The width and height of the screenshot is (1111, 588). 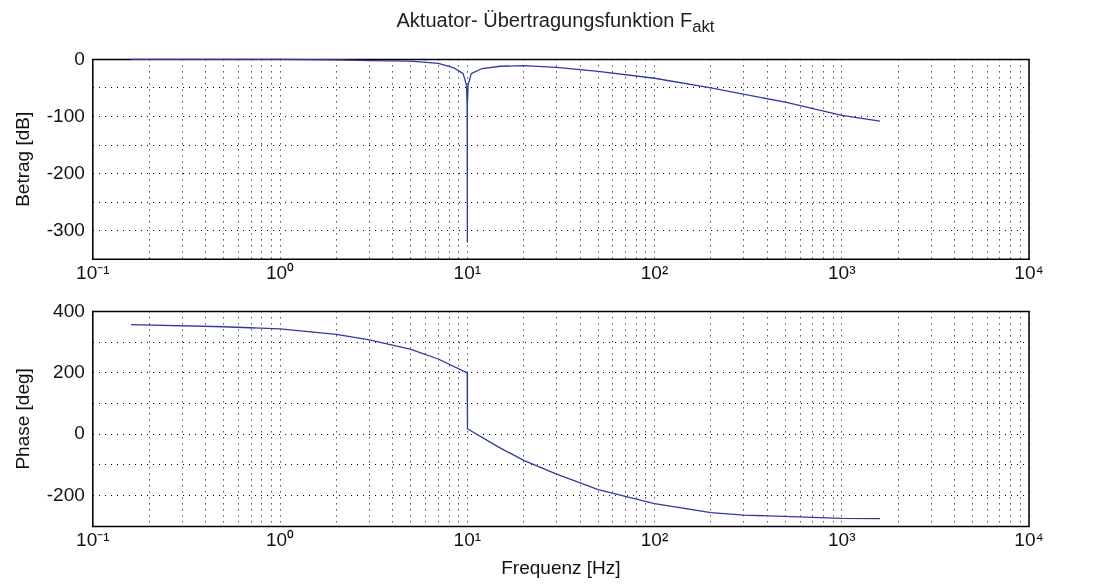 What do you see at coordinates (69, 310) in the screenshot?
I see `y-tick-label: 400` at bounding box center [69, 310].